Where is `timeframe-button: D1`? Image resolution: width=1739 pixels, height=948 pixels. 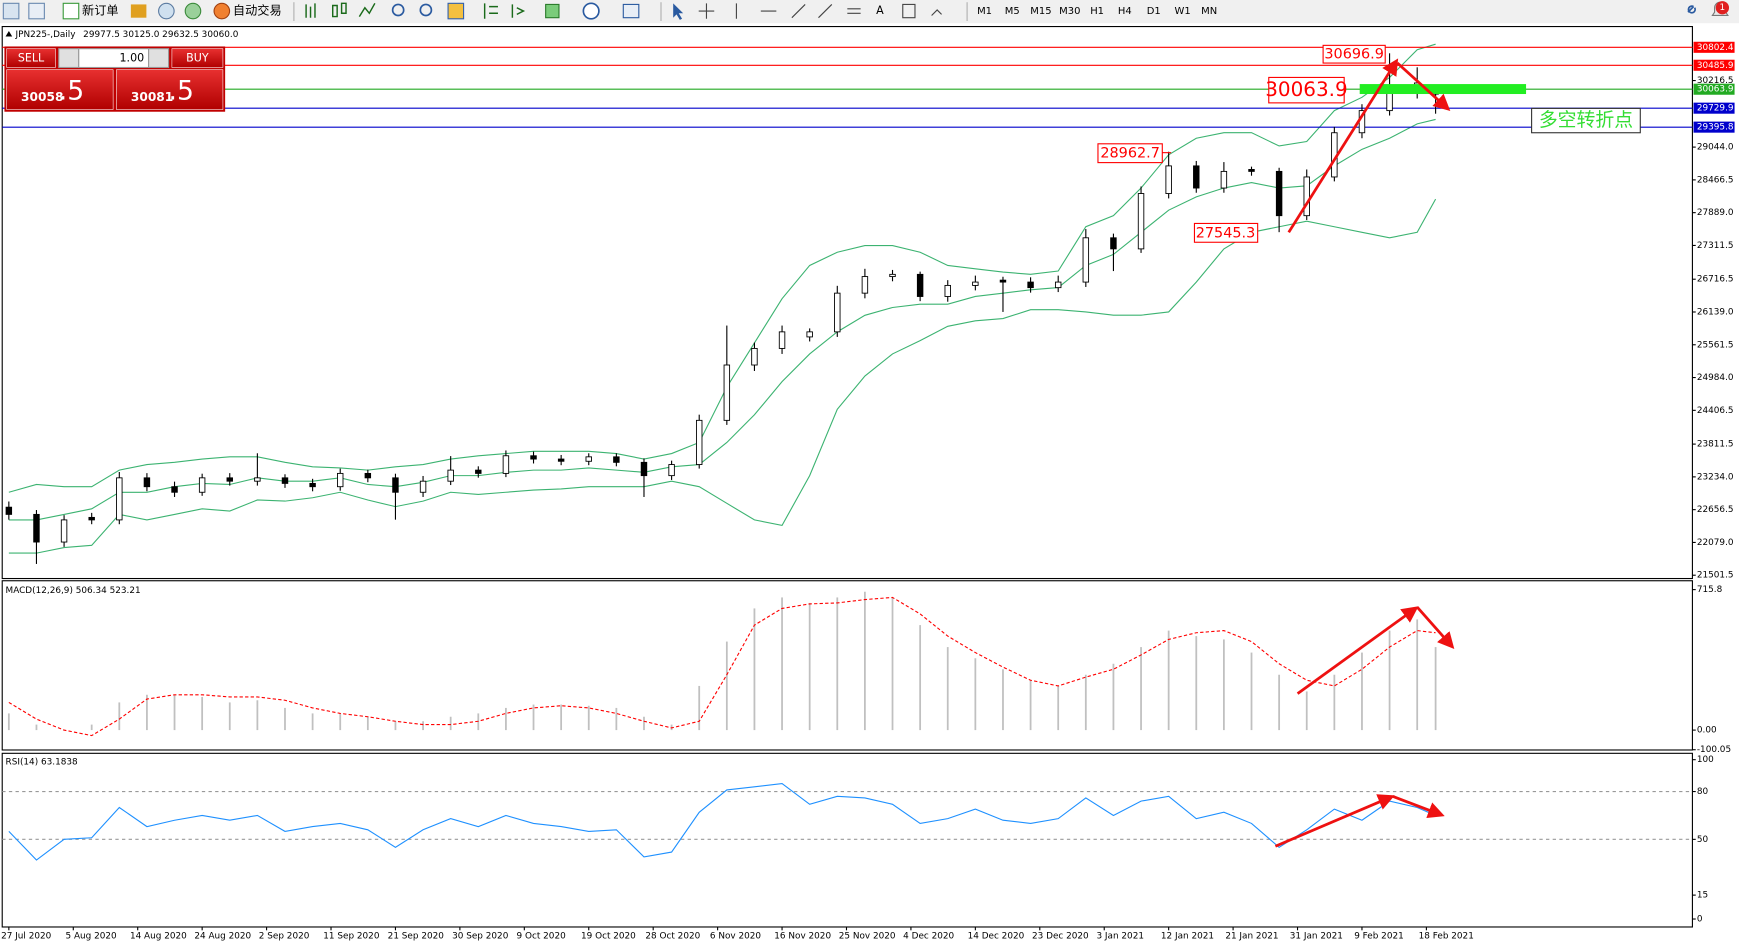
timeframe-button: D1 is located at coordinates (1154, 11).